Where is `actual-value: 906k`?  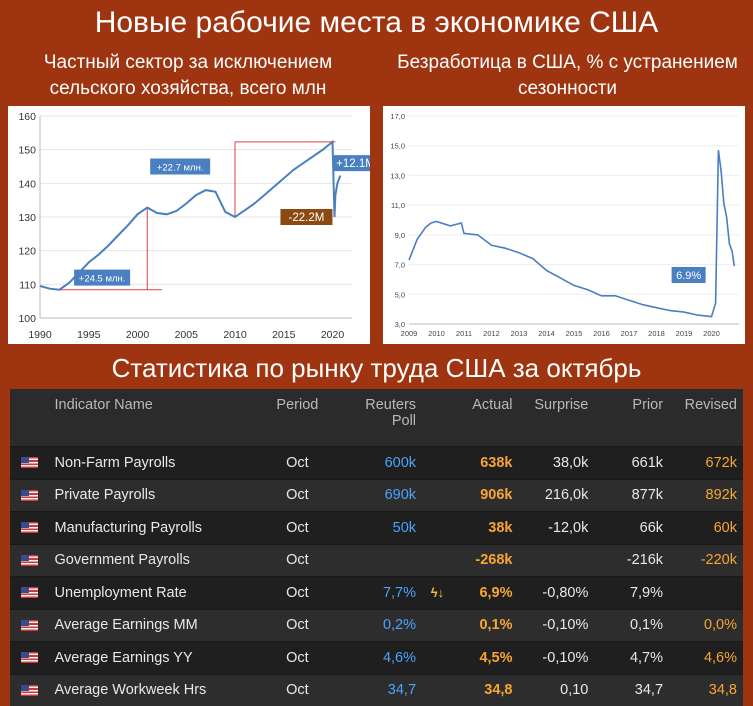 actual-value: 906k is located at coordinates (486, 495).